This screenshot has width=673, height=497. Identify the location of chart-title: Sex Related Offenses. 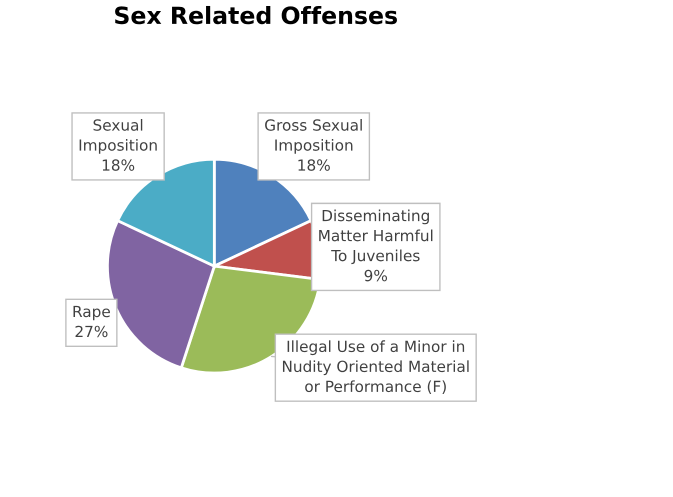
(256, 15).